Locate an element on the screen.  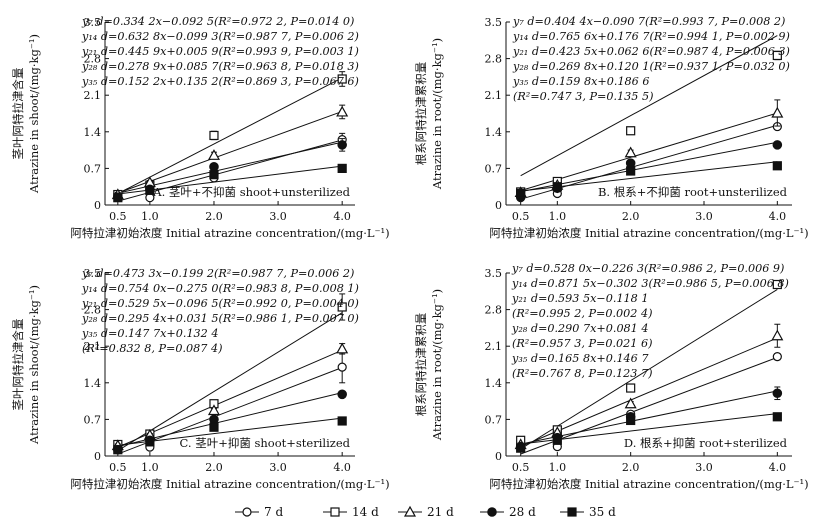
panel-label: D. 根系+抑菌 root+sterilized is located at coordinates (706, 443).